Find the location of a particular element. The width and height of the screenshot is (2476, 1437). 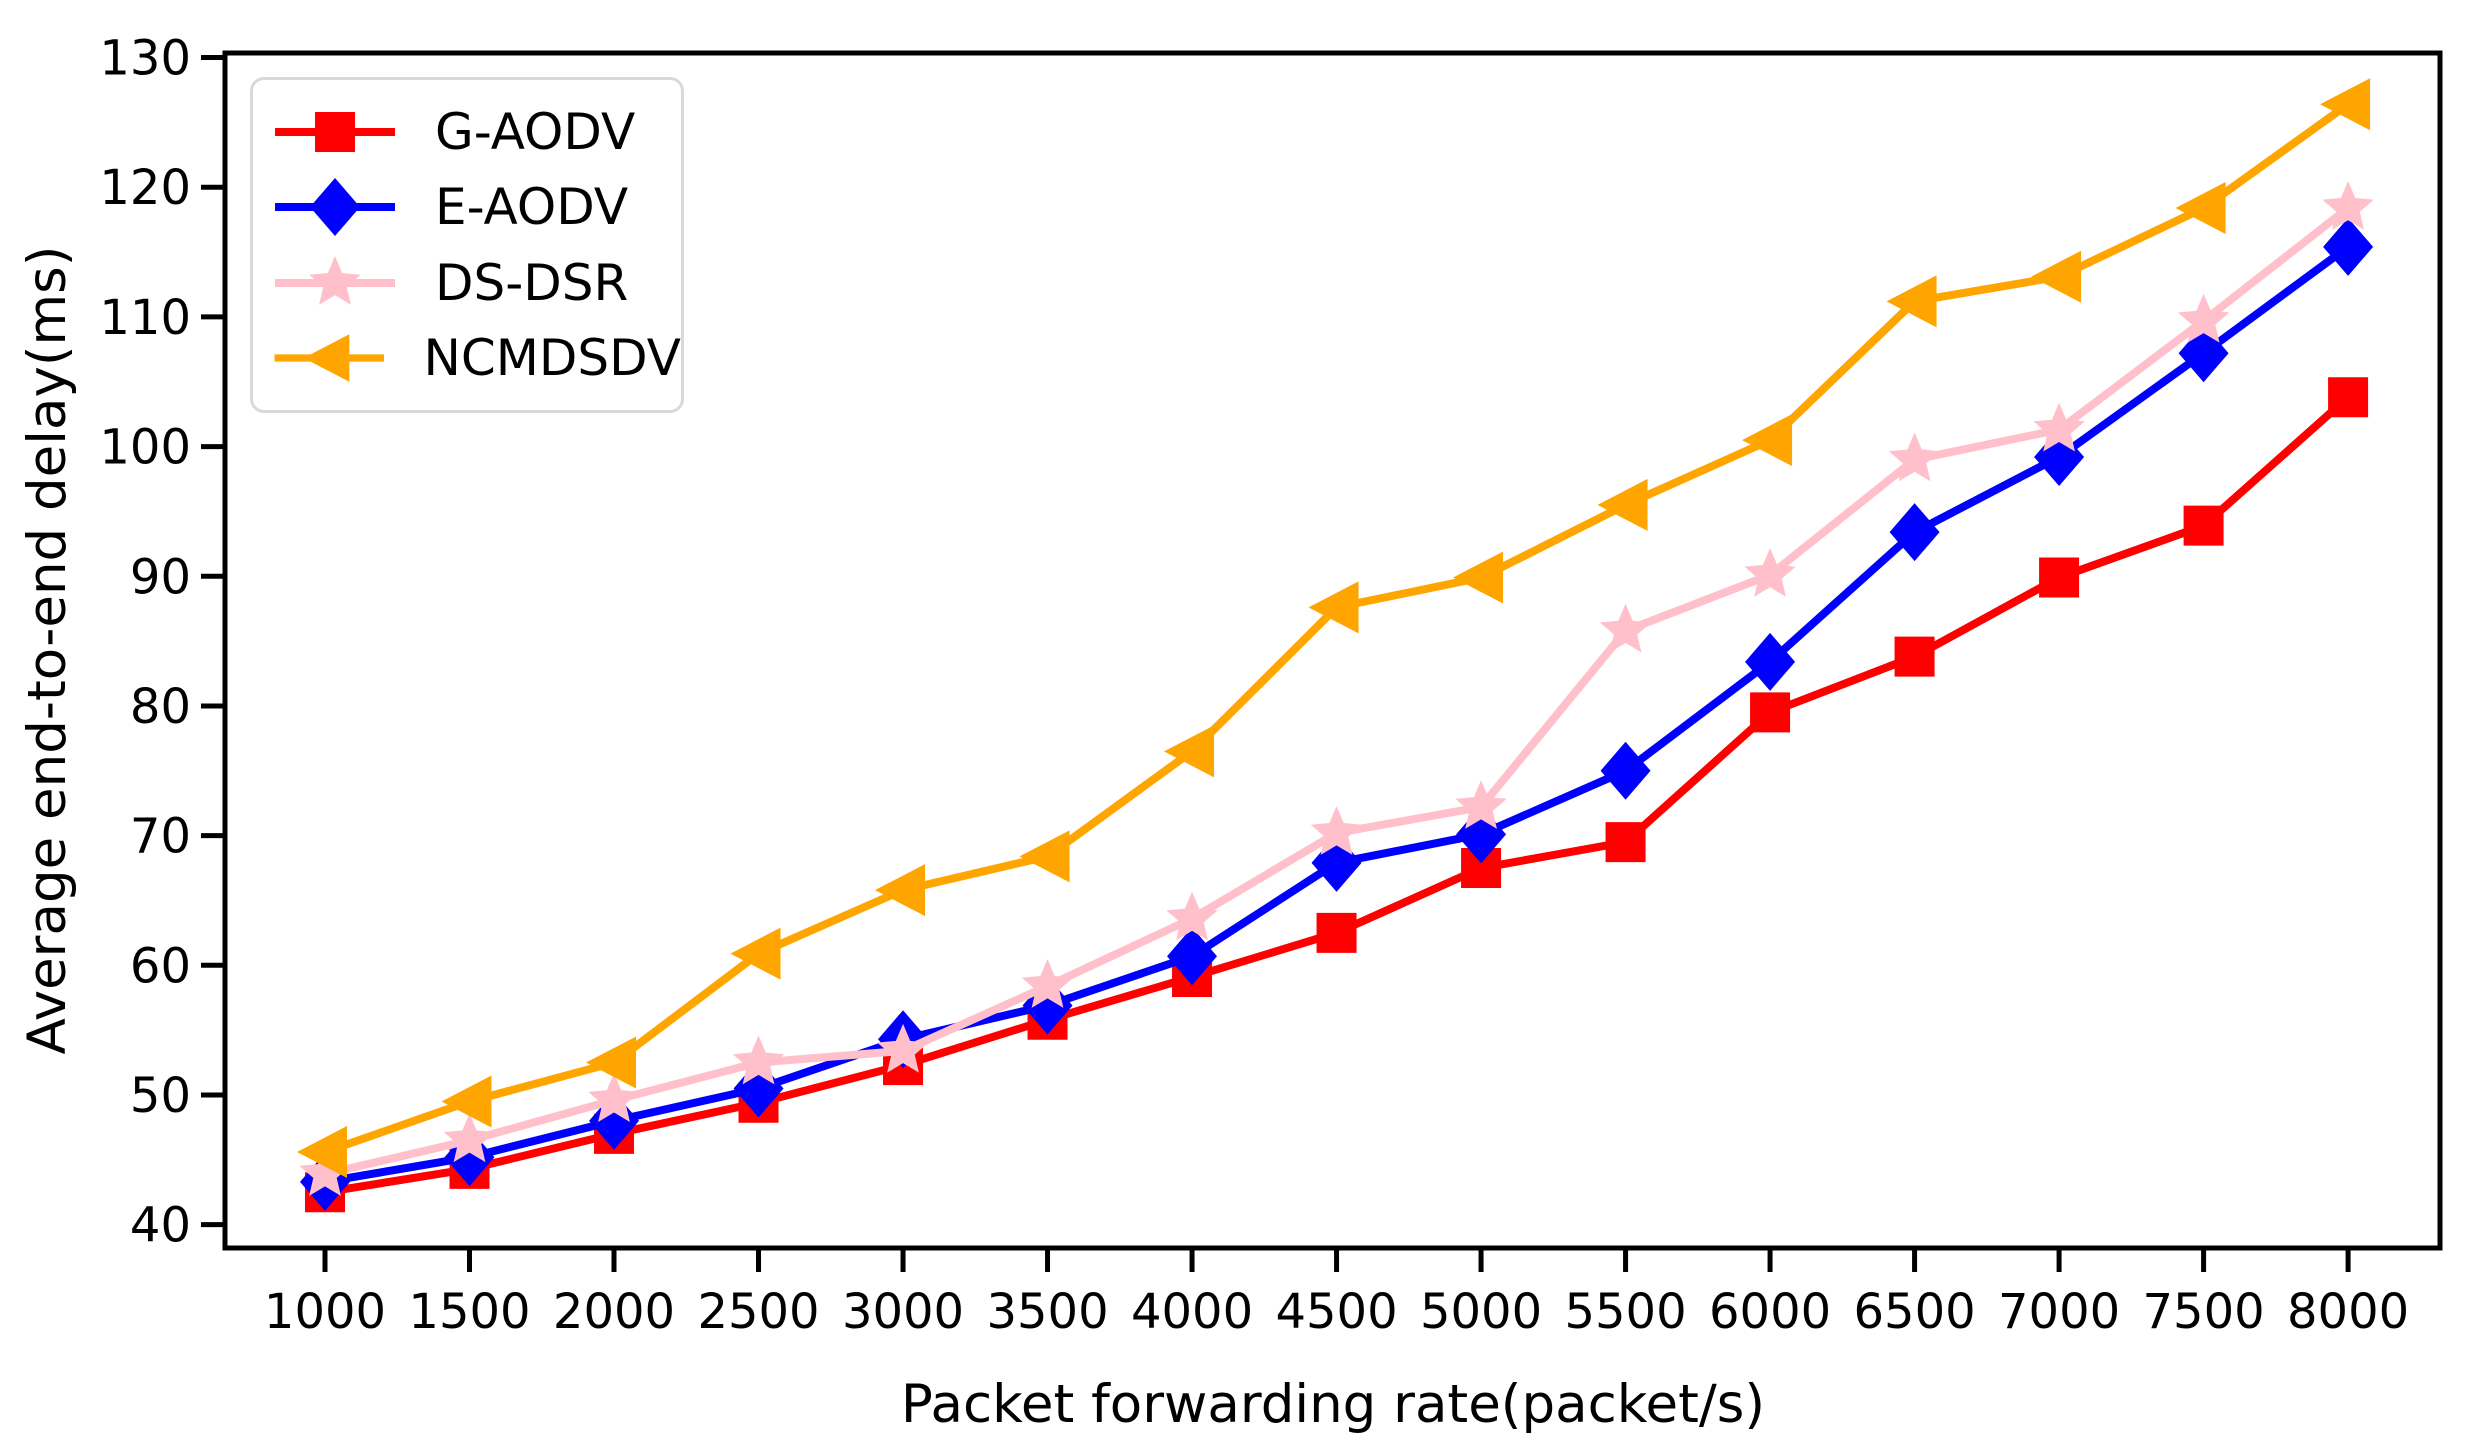

x-tick-label: 6000 is located at coordinates (1770, 1312).